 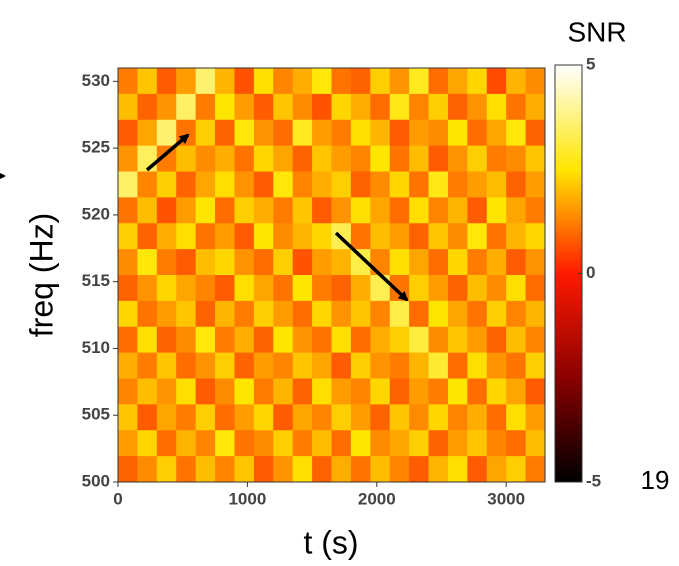 What do you see at coordinates (590, 63) in the screenshot?
I see `colorbar-tick-label: 5` at bounding box center [590, 63].